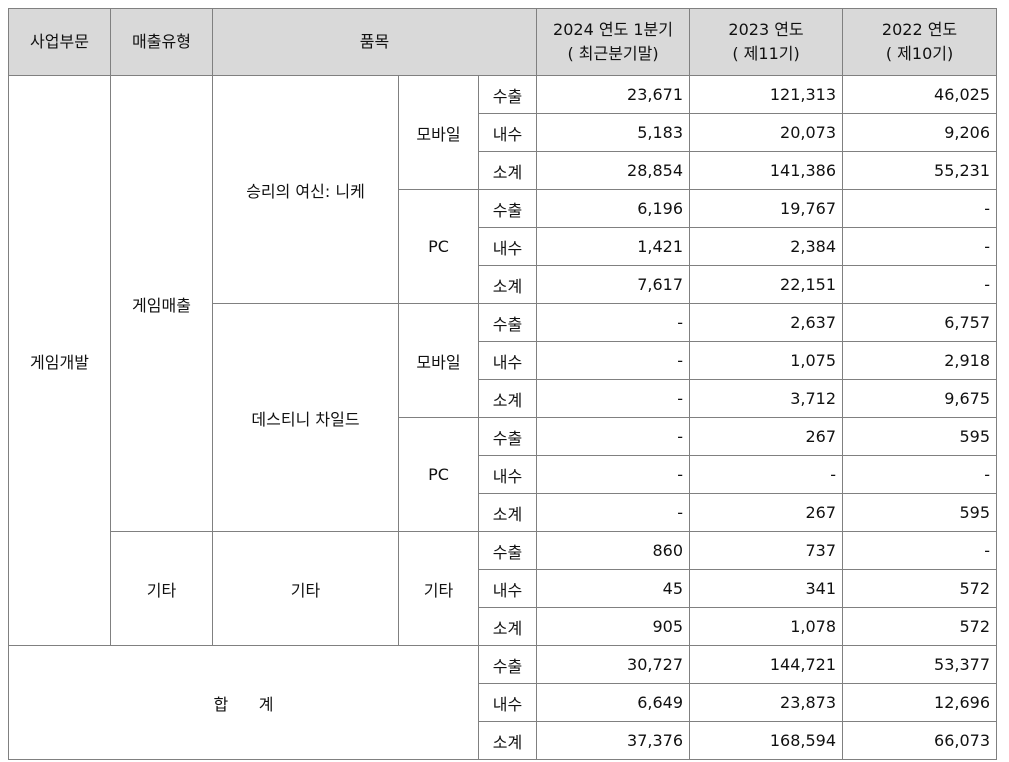 The height and width of the screenshot is (762, 1009). Describe the element at coordinates (613, 626) in the screenshot. I see `value-2024-cell: 905` at that location.